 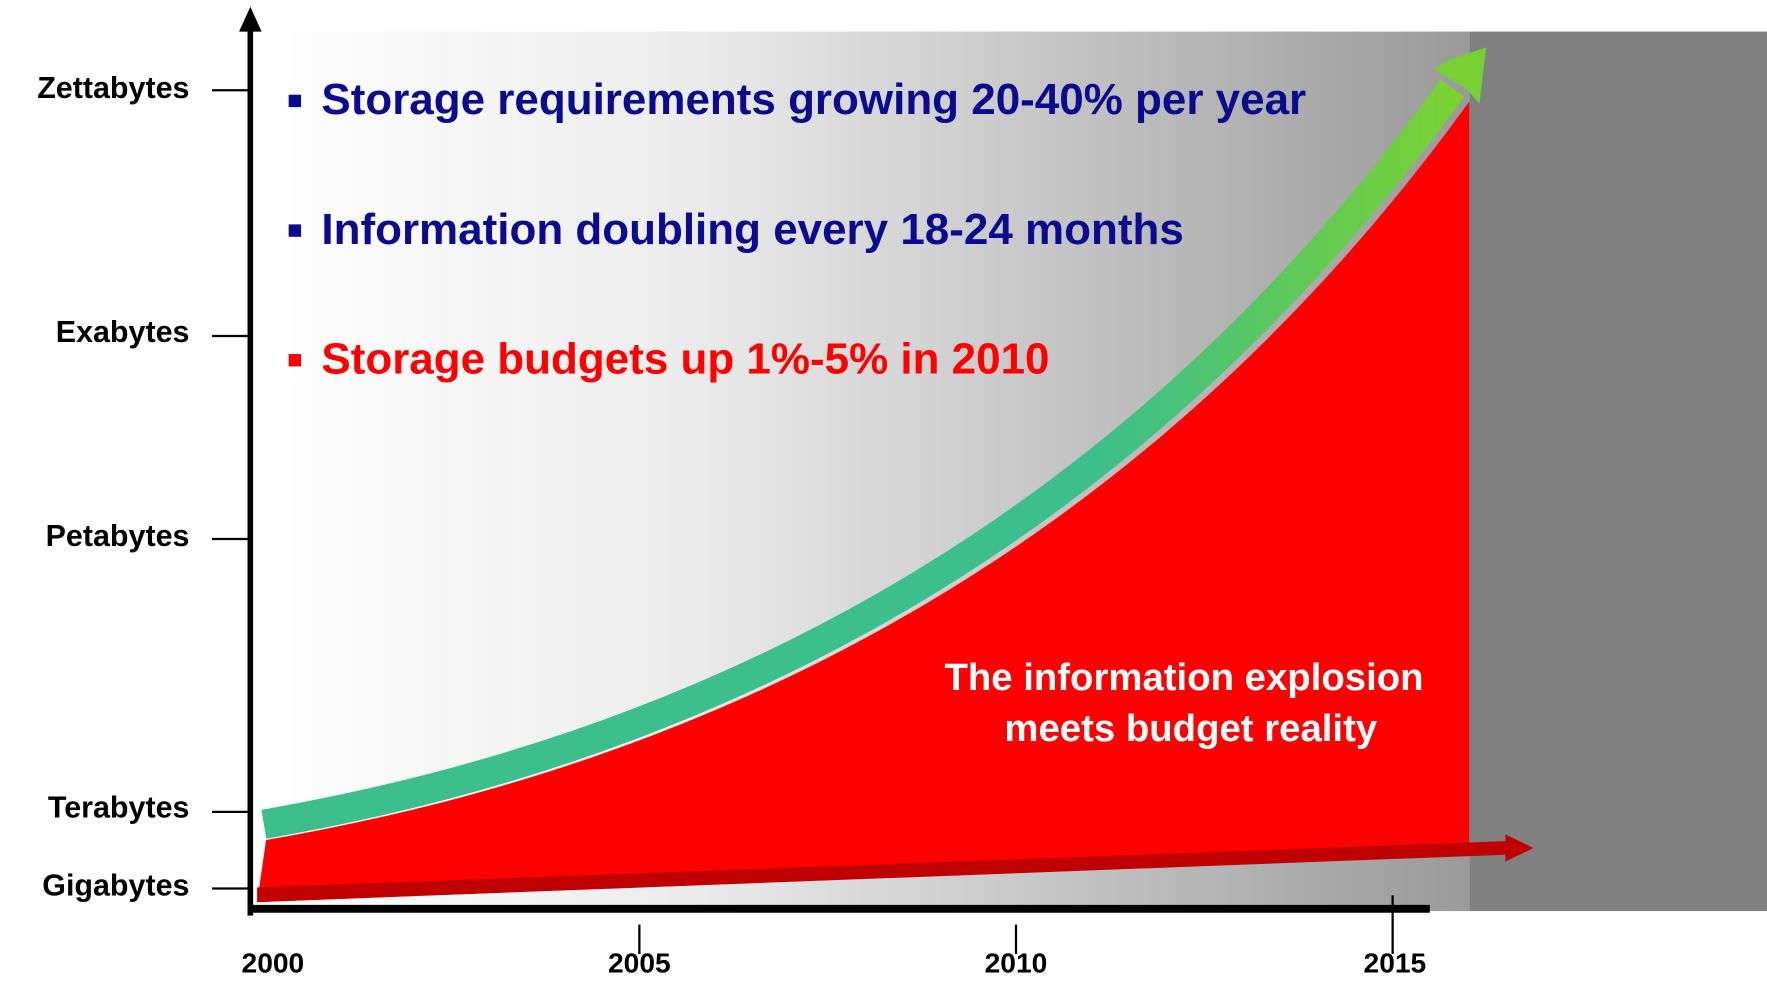 I want to click on growth-arrowhead, so click(x=1460, y=75).